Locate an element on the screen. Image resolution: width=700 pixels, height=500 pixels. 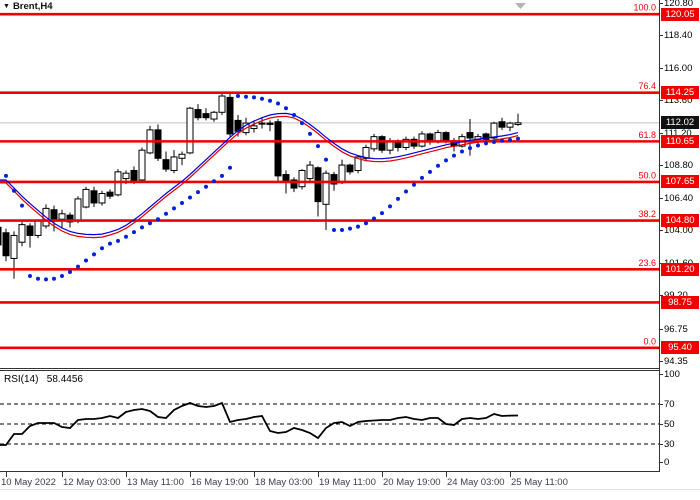
price-tick-label: 116.00 is located at coordinates (675, 68).